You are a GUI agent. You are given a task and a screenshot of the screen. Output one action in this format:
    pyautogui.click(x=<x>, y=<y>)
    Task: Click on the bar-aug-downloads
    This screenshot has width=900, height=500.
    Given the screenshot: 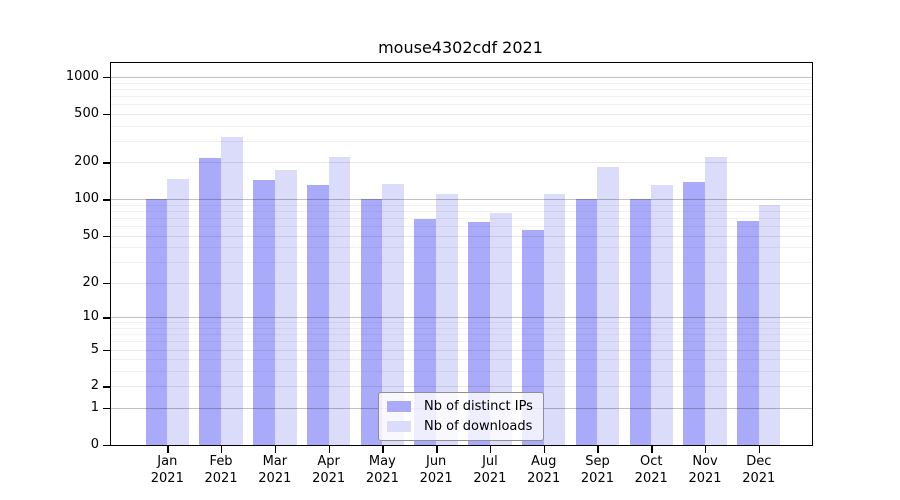 What is the action you would take?
    pyautogui.click(x=554, y=319)
    